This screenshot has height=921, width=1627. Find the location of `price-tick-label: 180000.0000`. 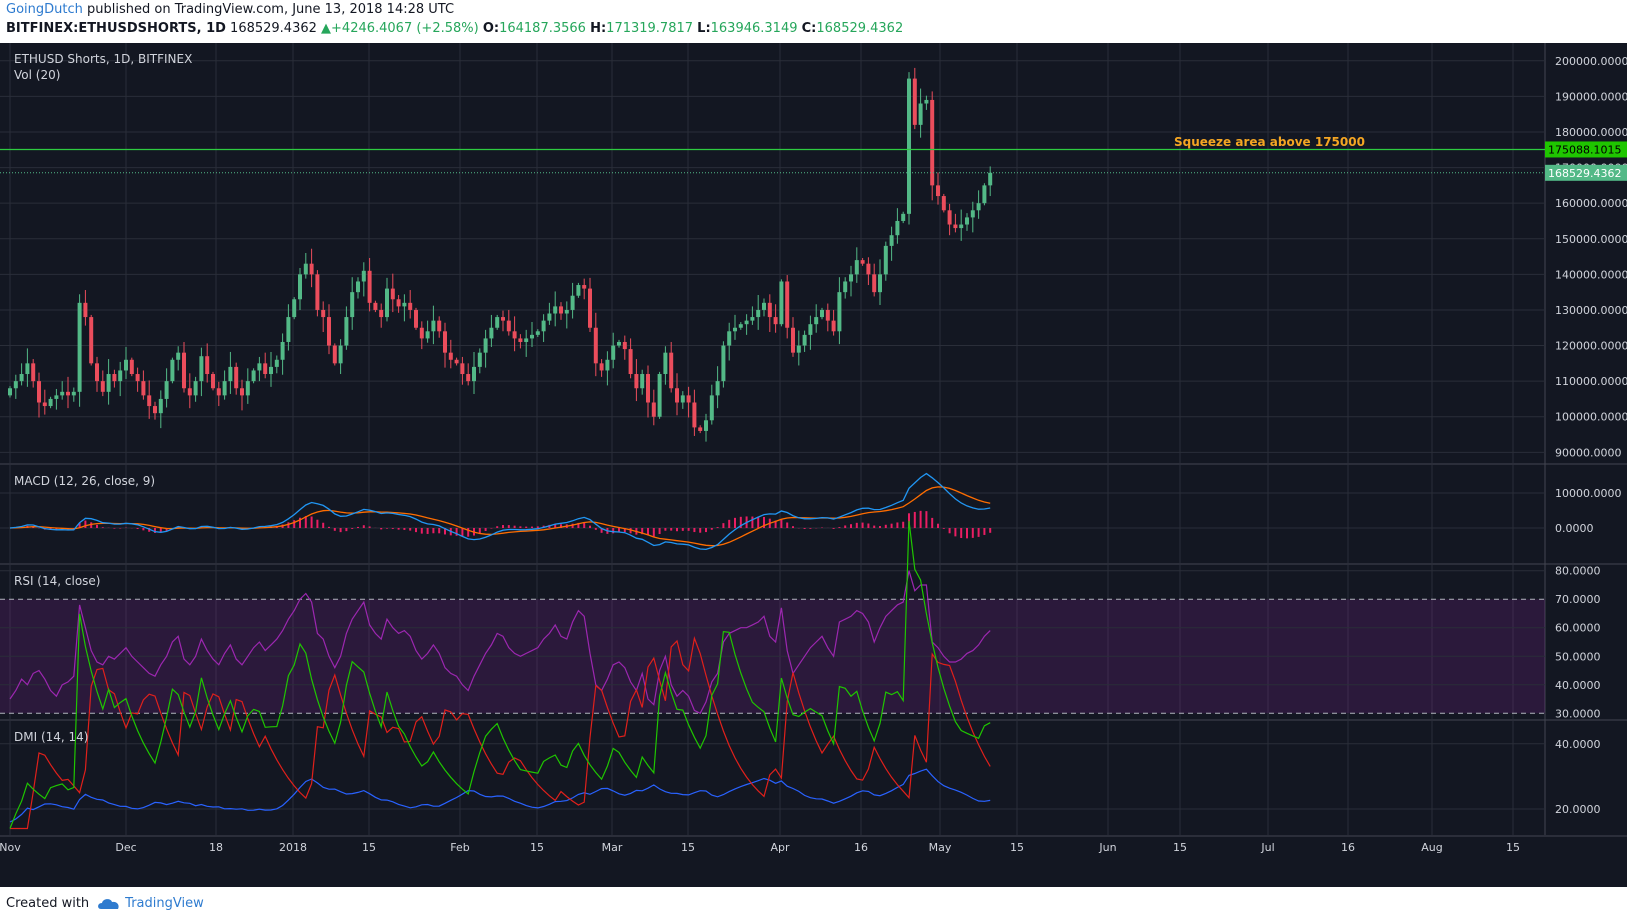

price-tick-label: 180000.0000 is located at coordinates (1591, 132).